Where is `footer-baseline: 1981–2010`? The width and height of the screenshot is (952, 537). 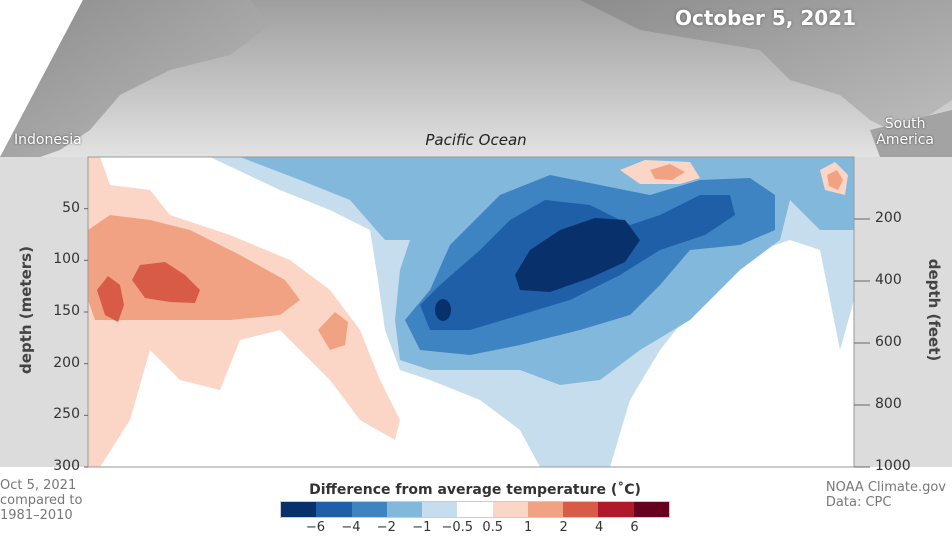
footer-baseline: 1981–2010 is located at coordinates (36, 515).